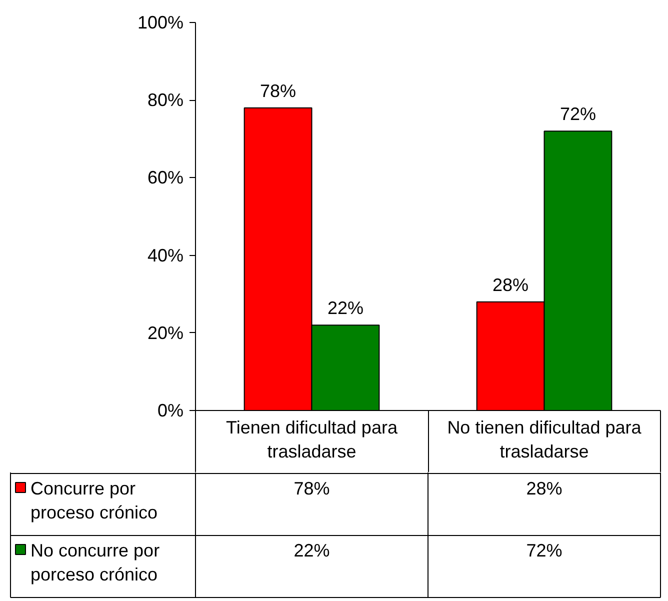  I want to click on data-label: 72%, so click(544, 550).